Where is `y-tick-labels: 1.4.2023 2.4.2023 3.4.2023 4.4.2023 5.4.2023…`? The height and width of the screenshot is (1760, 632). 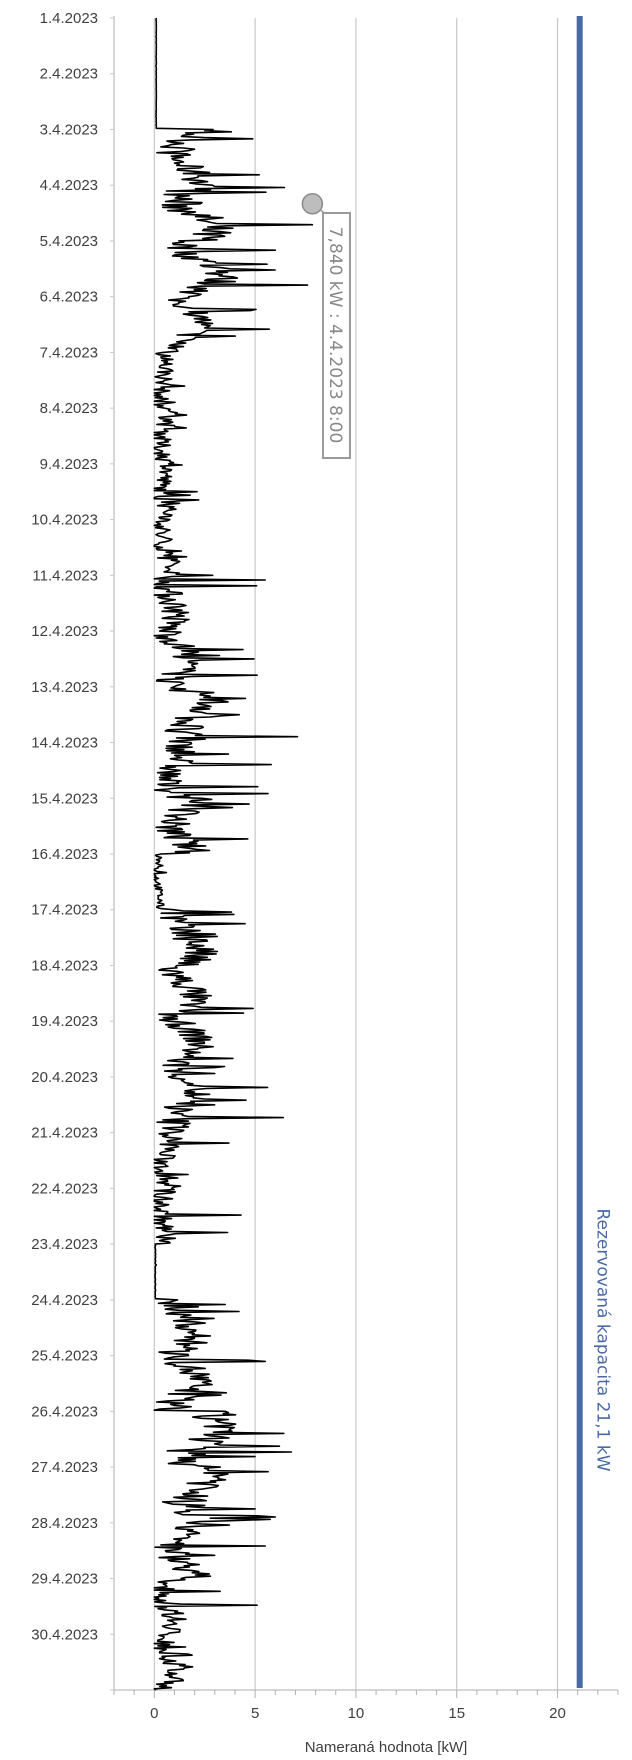 y-tick-labels: 1.4.2023 2.4.2023 3.4.2023 4.4.2023 5.4.2023… is located at coordinates (64, 826).